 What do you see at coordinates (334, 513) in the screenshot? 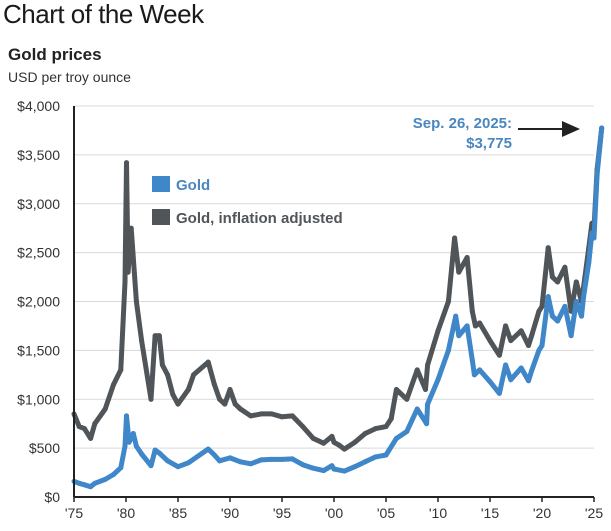
I see `x-tick-label: '00` at bounding box center [334, 513].